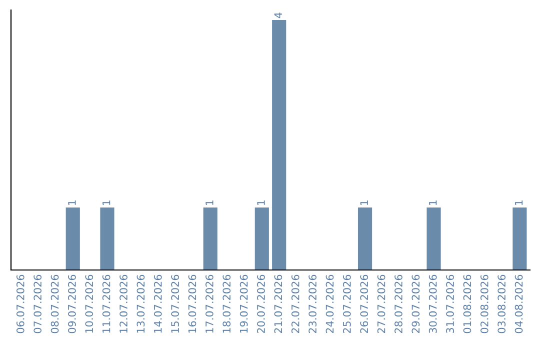 Image resolution: width=540 pixels, height=340 pixels. I want to click on x-tick-label: 07.07.2026, so click(38, 304).